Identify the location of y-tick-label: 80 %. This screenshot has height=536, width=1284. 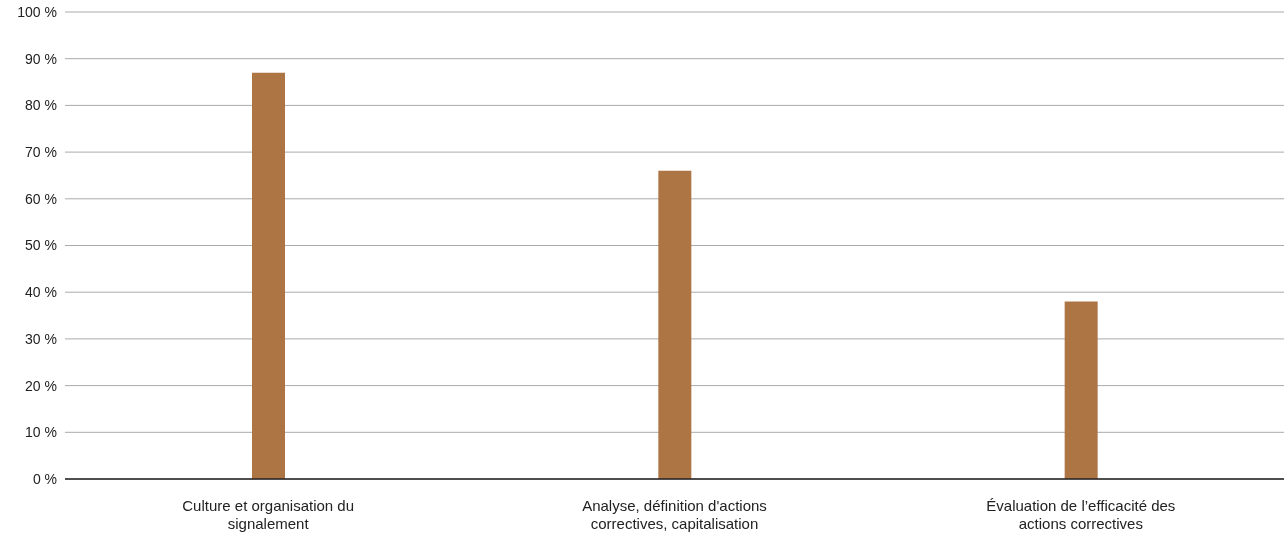
(41, 105).